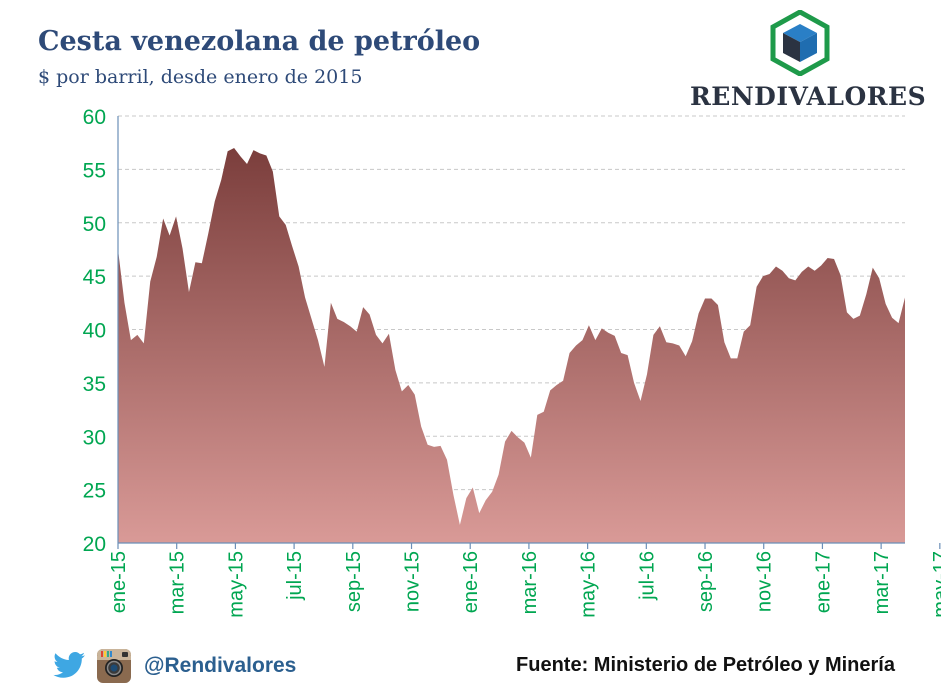 Image resolution: width=941 pixels, height=690 pixels. What do you see at coordinates (94, 170) in the screenshot?
I see `y-tick-label: 55` at bounding box center [94, 170].